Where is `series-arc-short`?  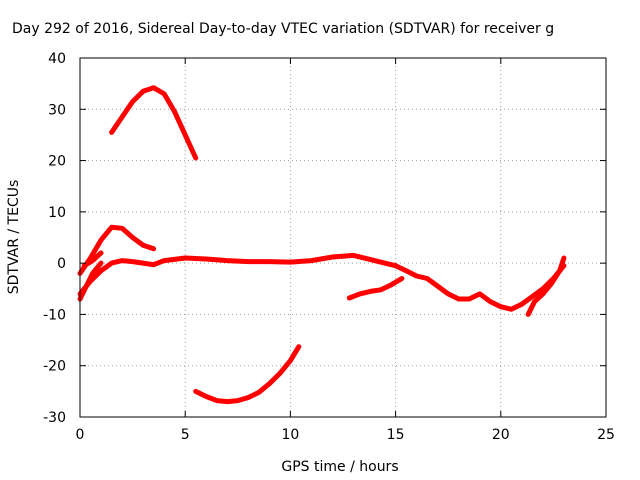 series-arc-short is located at coordinates (92, 259).